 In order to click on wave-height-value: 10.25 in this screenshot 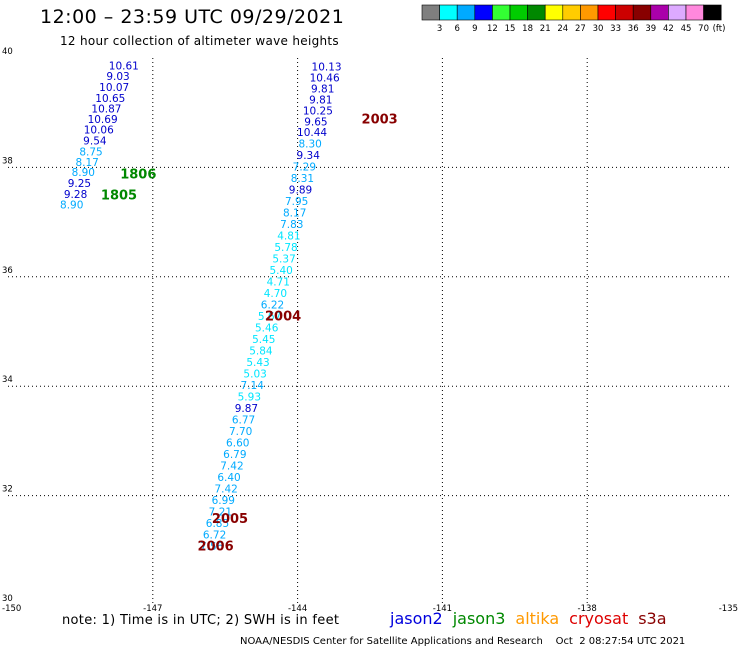, I will do `click(318, 111)`.